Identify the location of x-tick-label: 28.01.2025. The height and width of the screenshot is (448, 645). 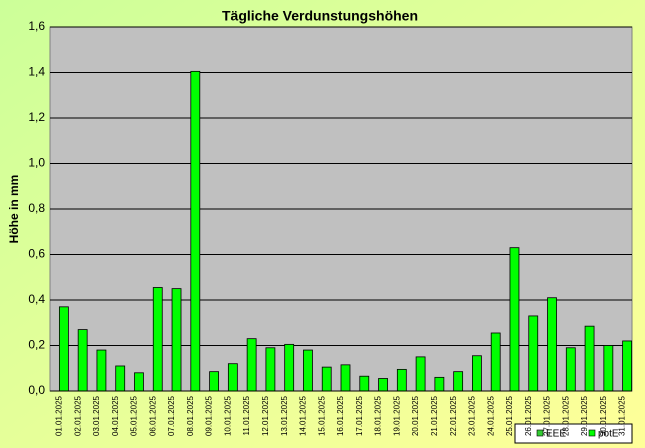
(565, 415).